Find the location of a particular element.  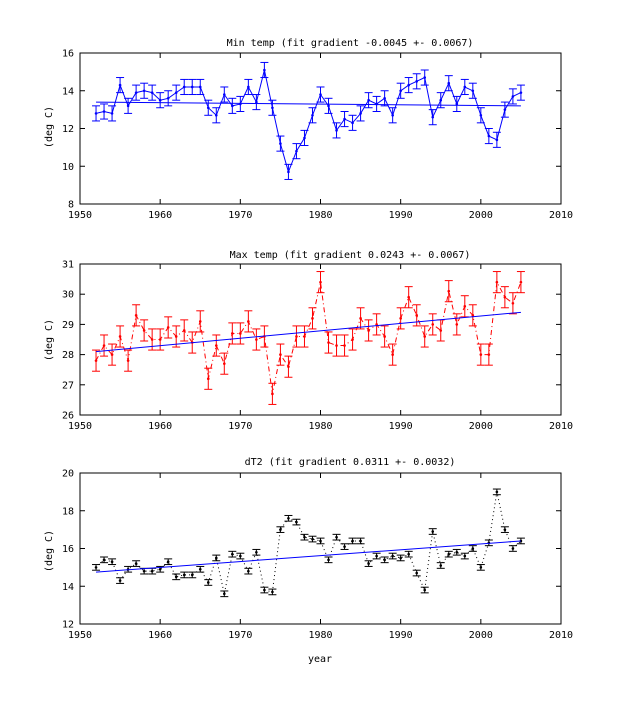

dt2-series-line is located at coordinates (308, 542).